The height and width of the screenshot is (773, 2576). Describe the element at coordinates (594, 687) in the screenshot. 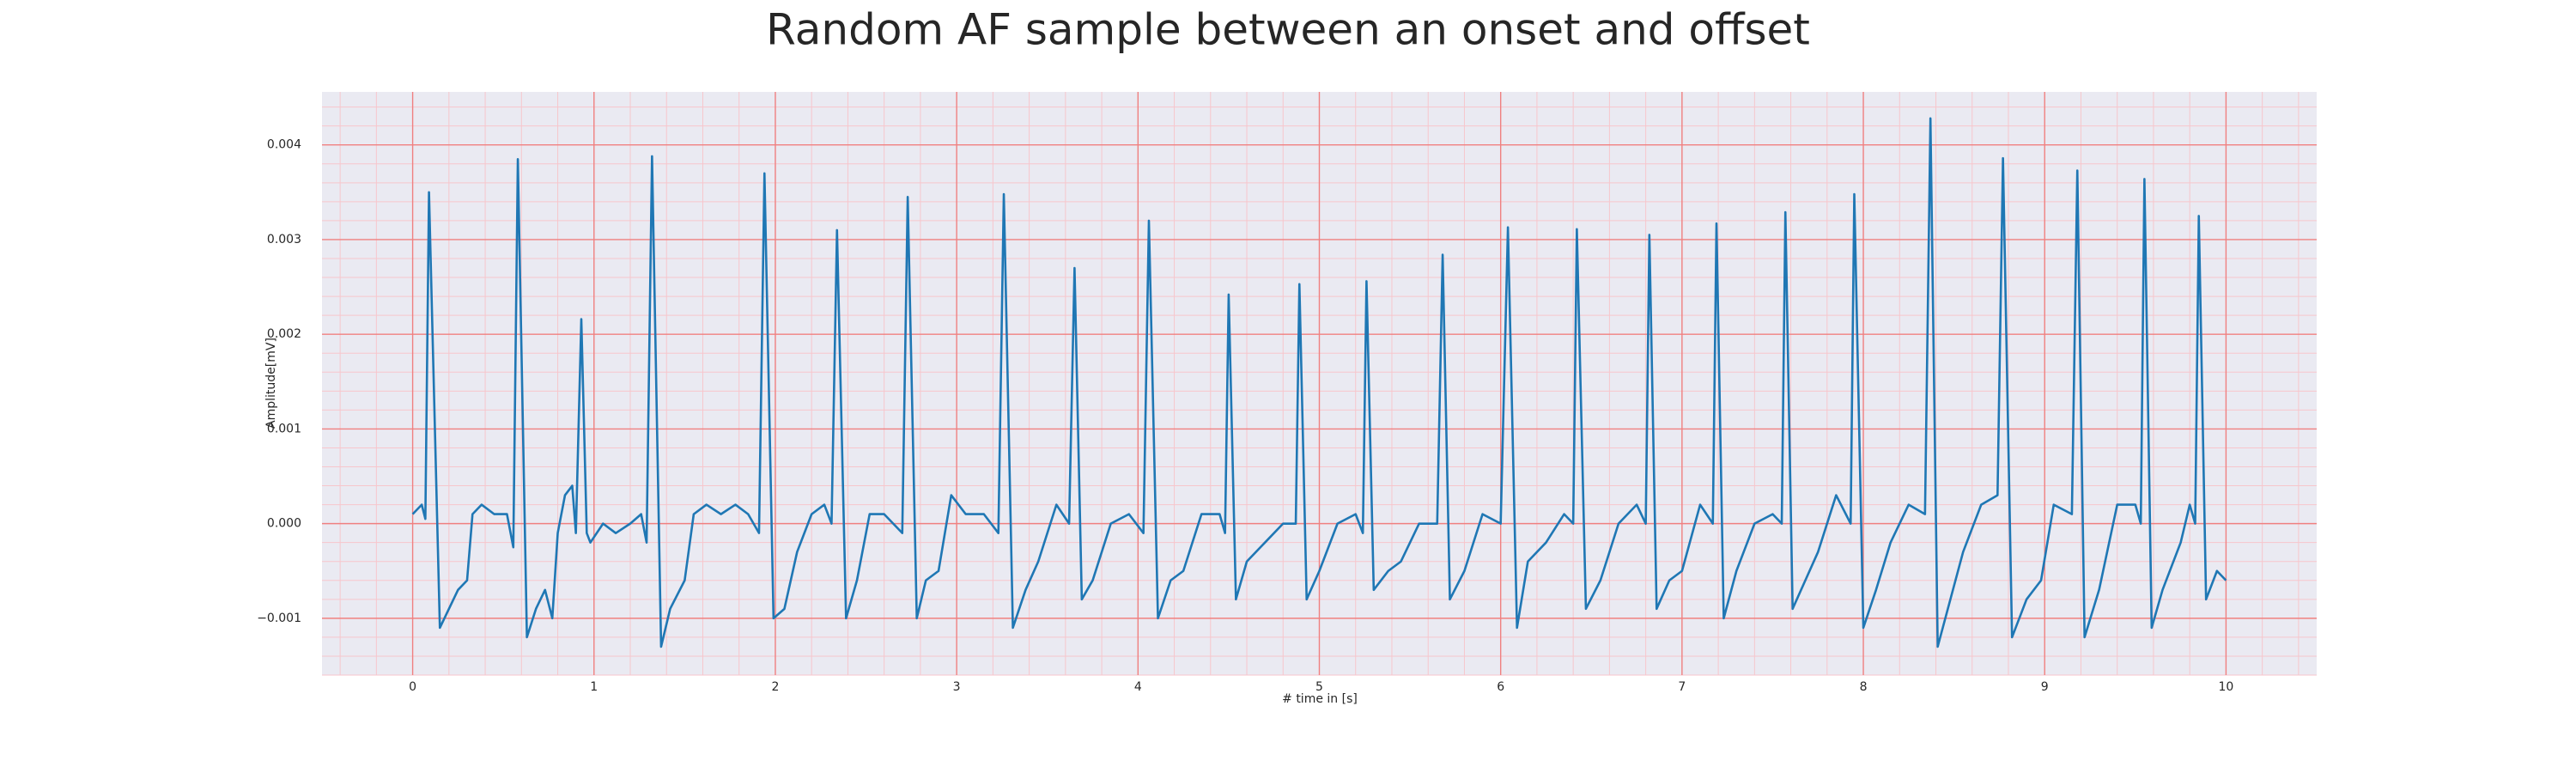

I see `x-tick-label: 1` at that location.